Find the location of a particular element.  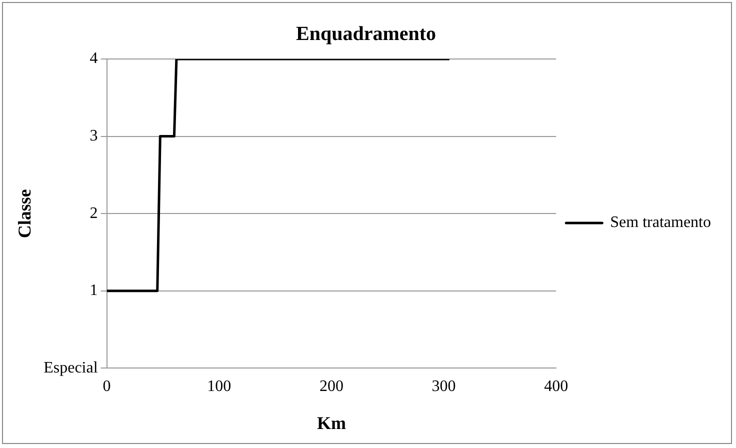

x-tick-label: 200 is located at coordinates (331, 387).